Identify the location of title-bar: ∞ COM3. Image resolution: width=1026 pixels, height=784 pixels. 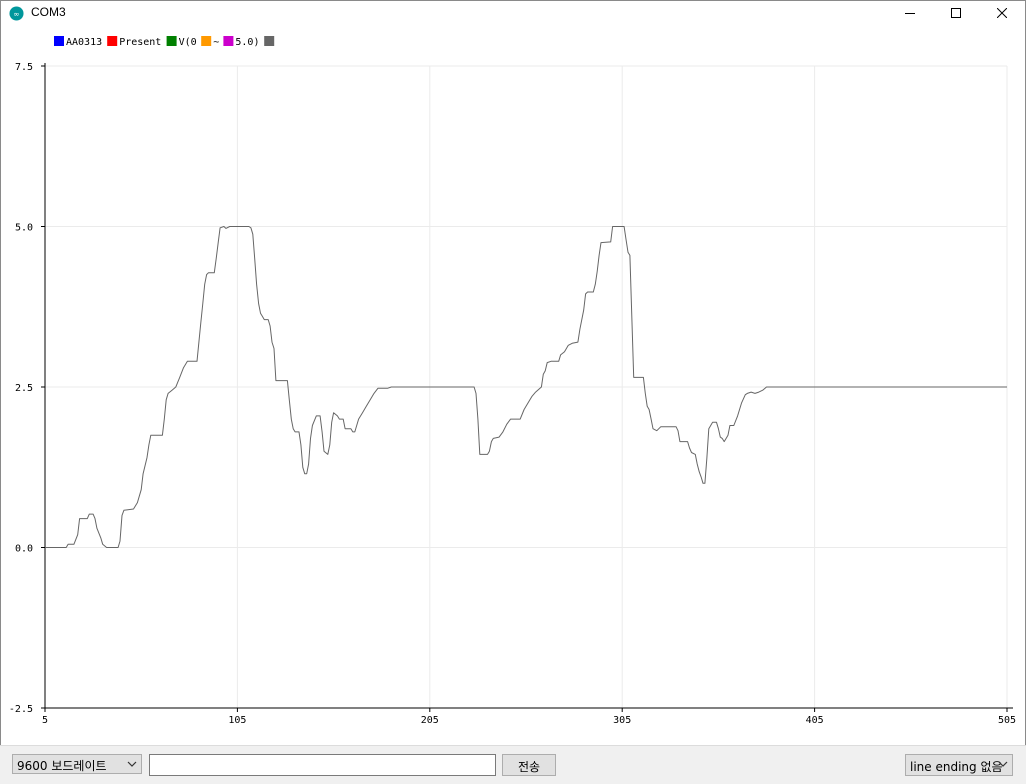
(513, 13).